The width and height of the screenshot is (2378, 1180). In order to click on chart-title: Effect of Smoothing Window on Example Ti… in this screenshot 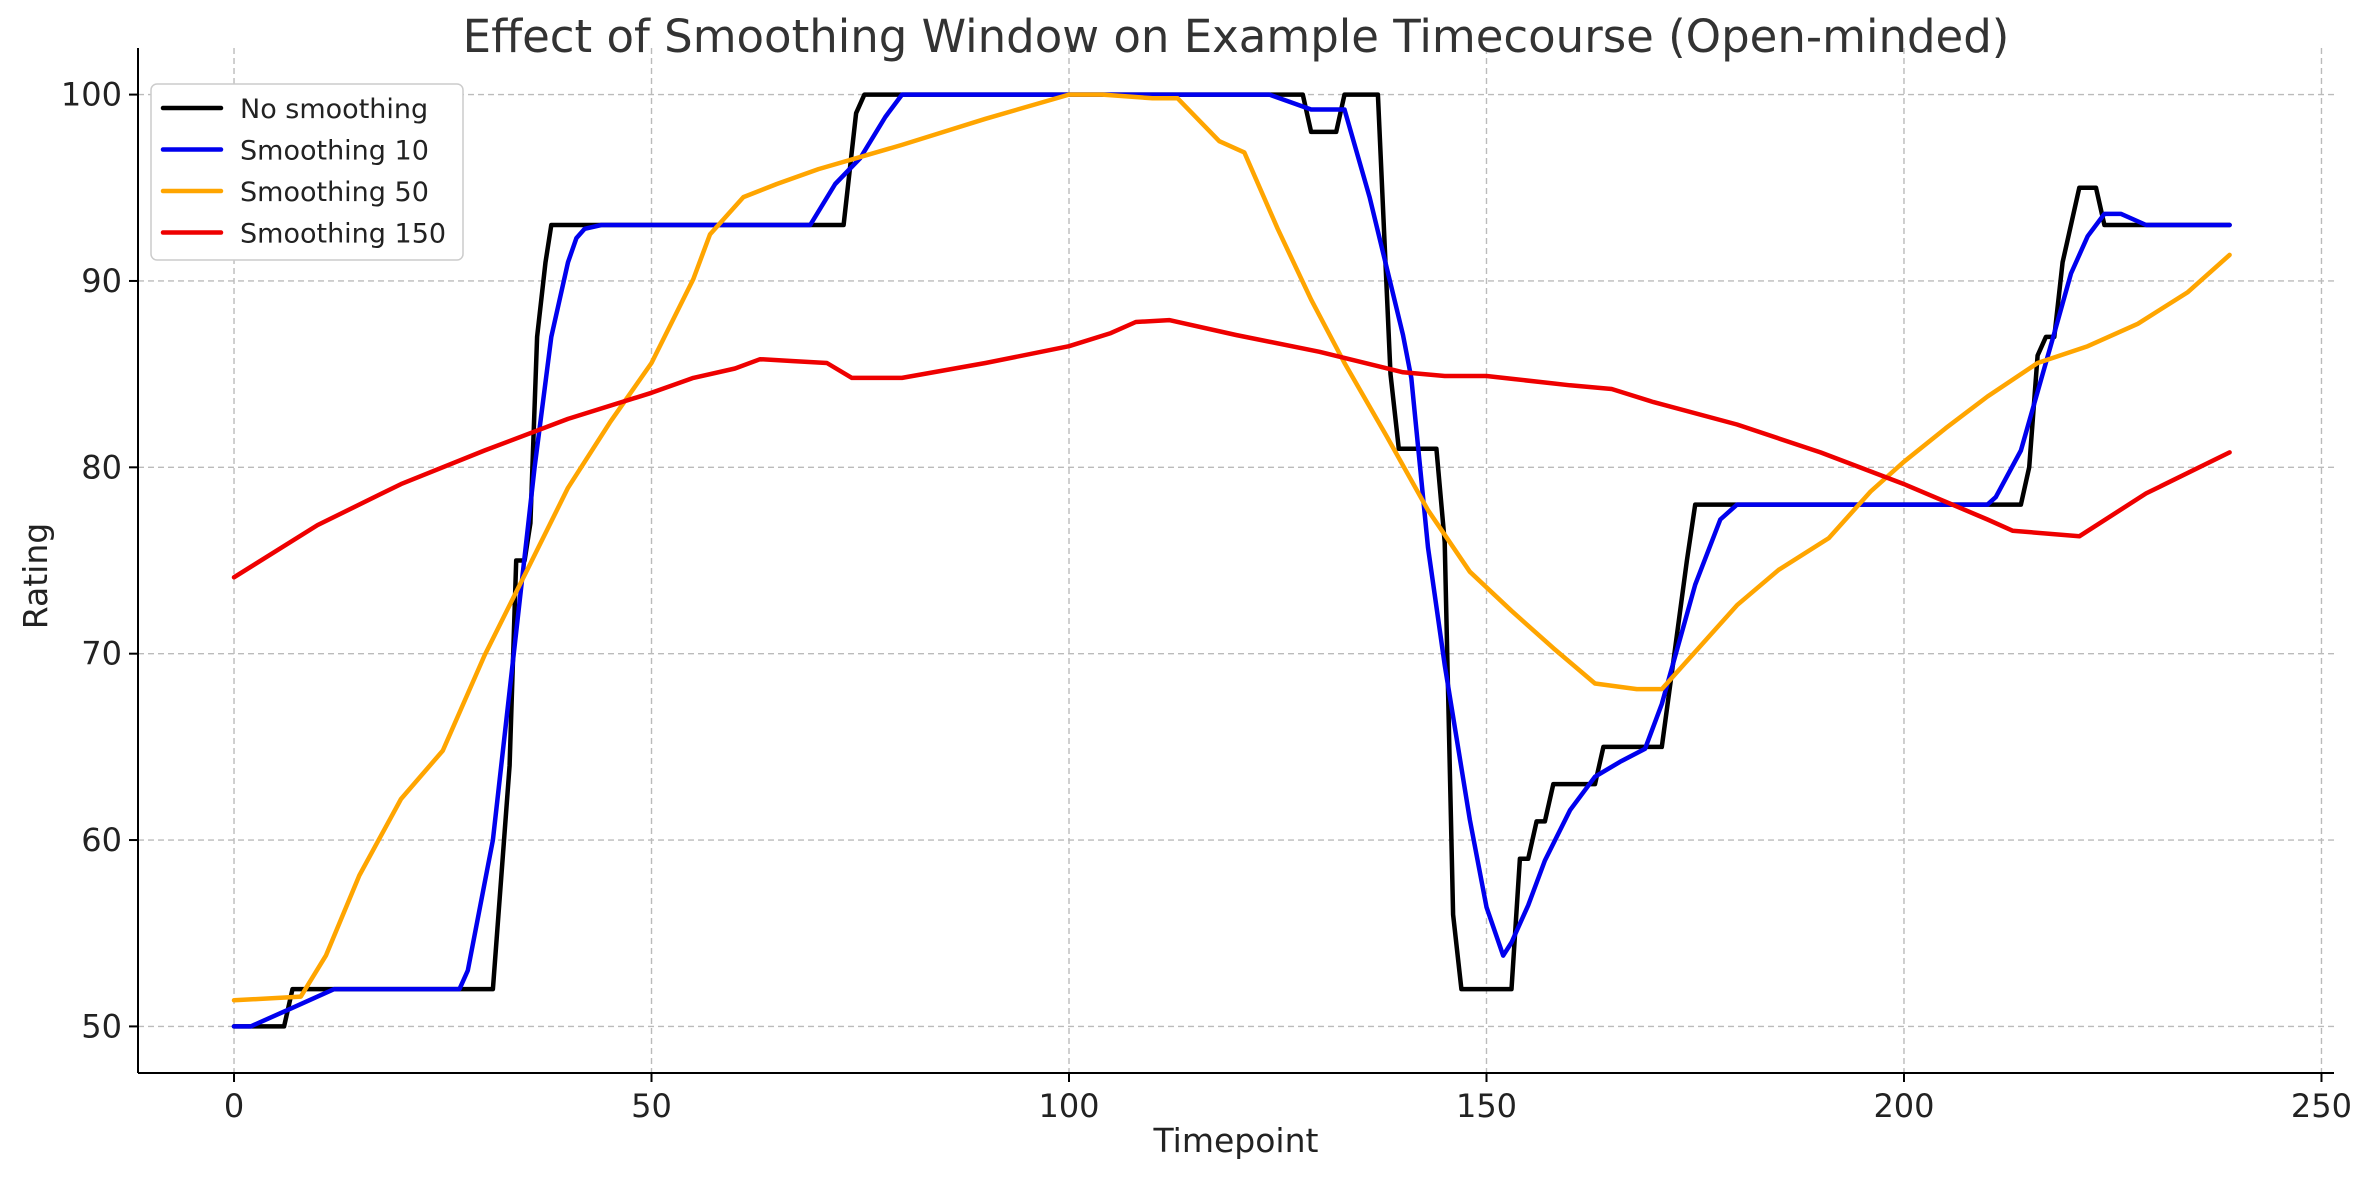, I will do `click(1236, 36)`.